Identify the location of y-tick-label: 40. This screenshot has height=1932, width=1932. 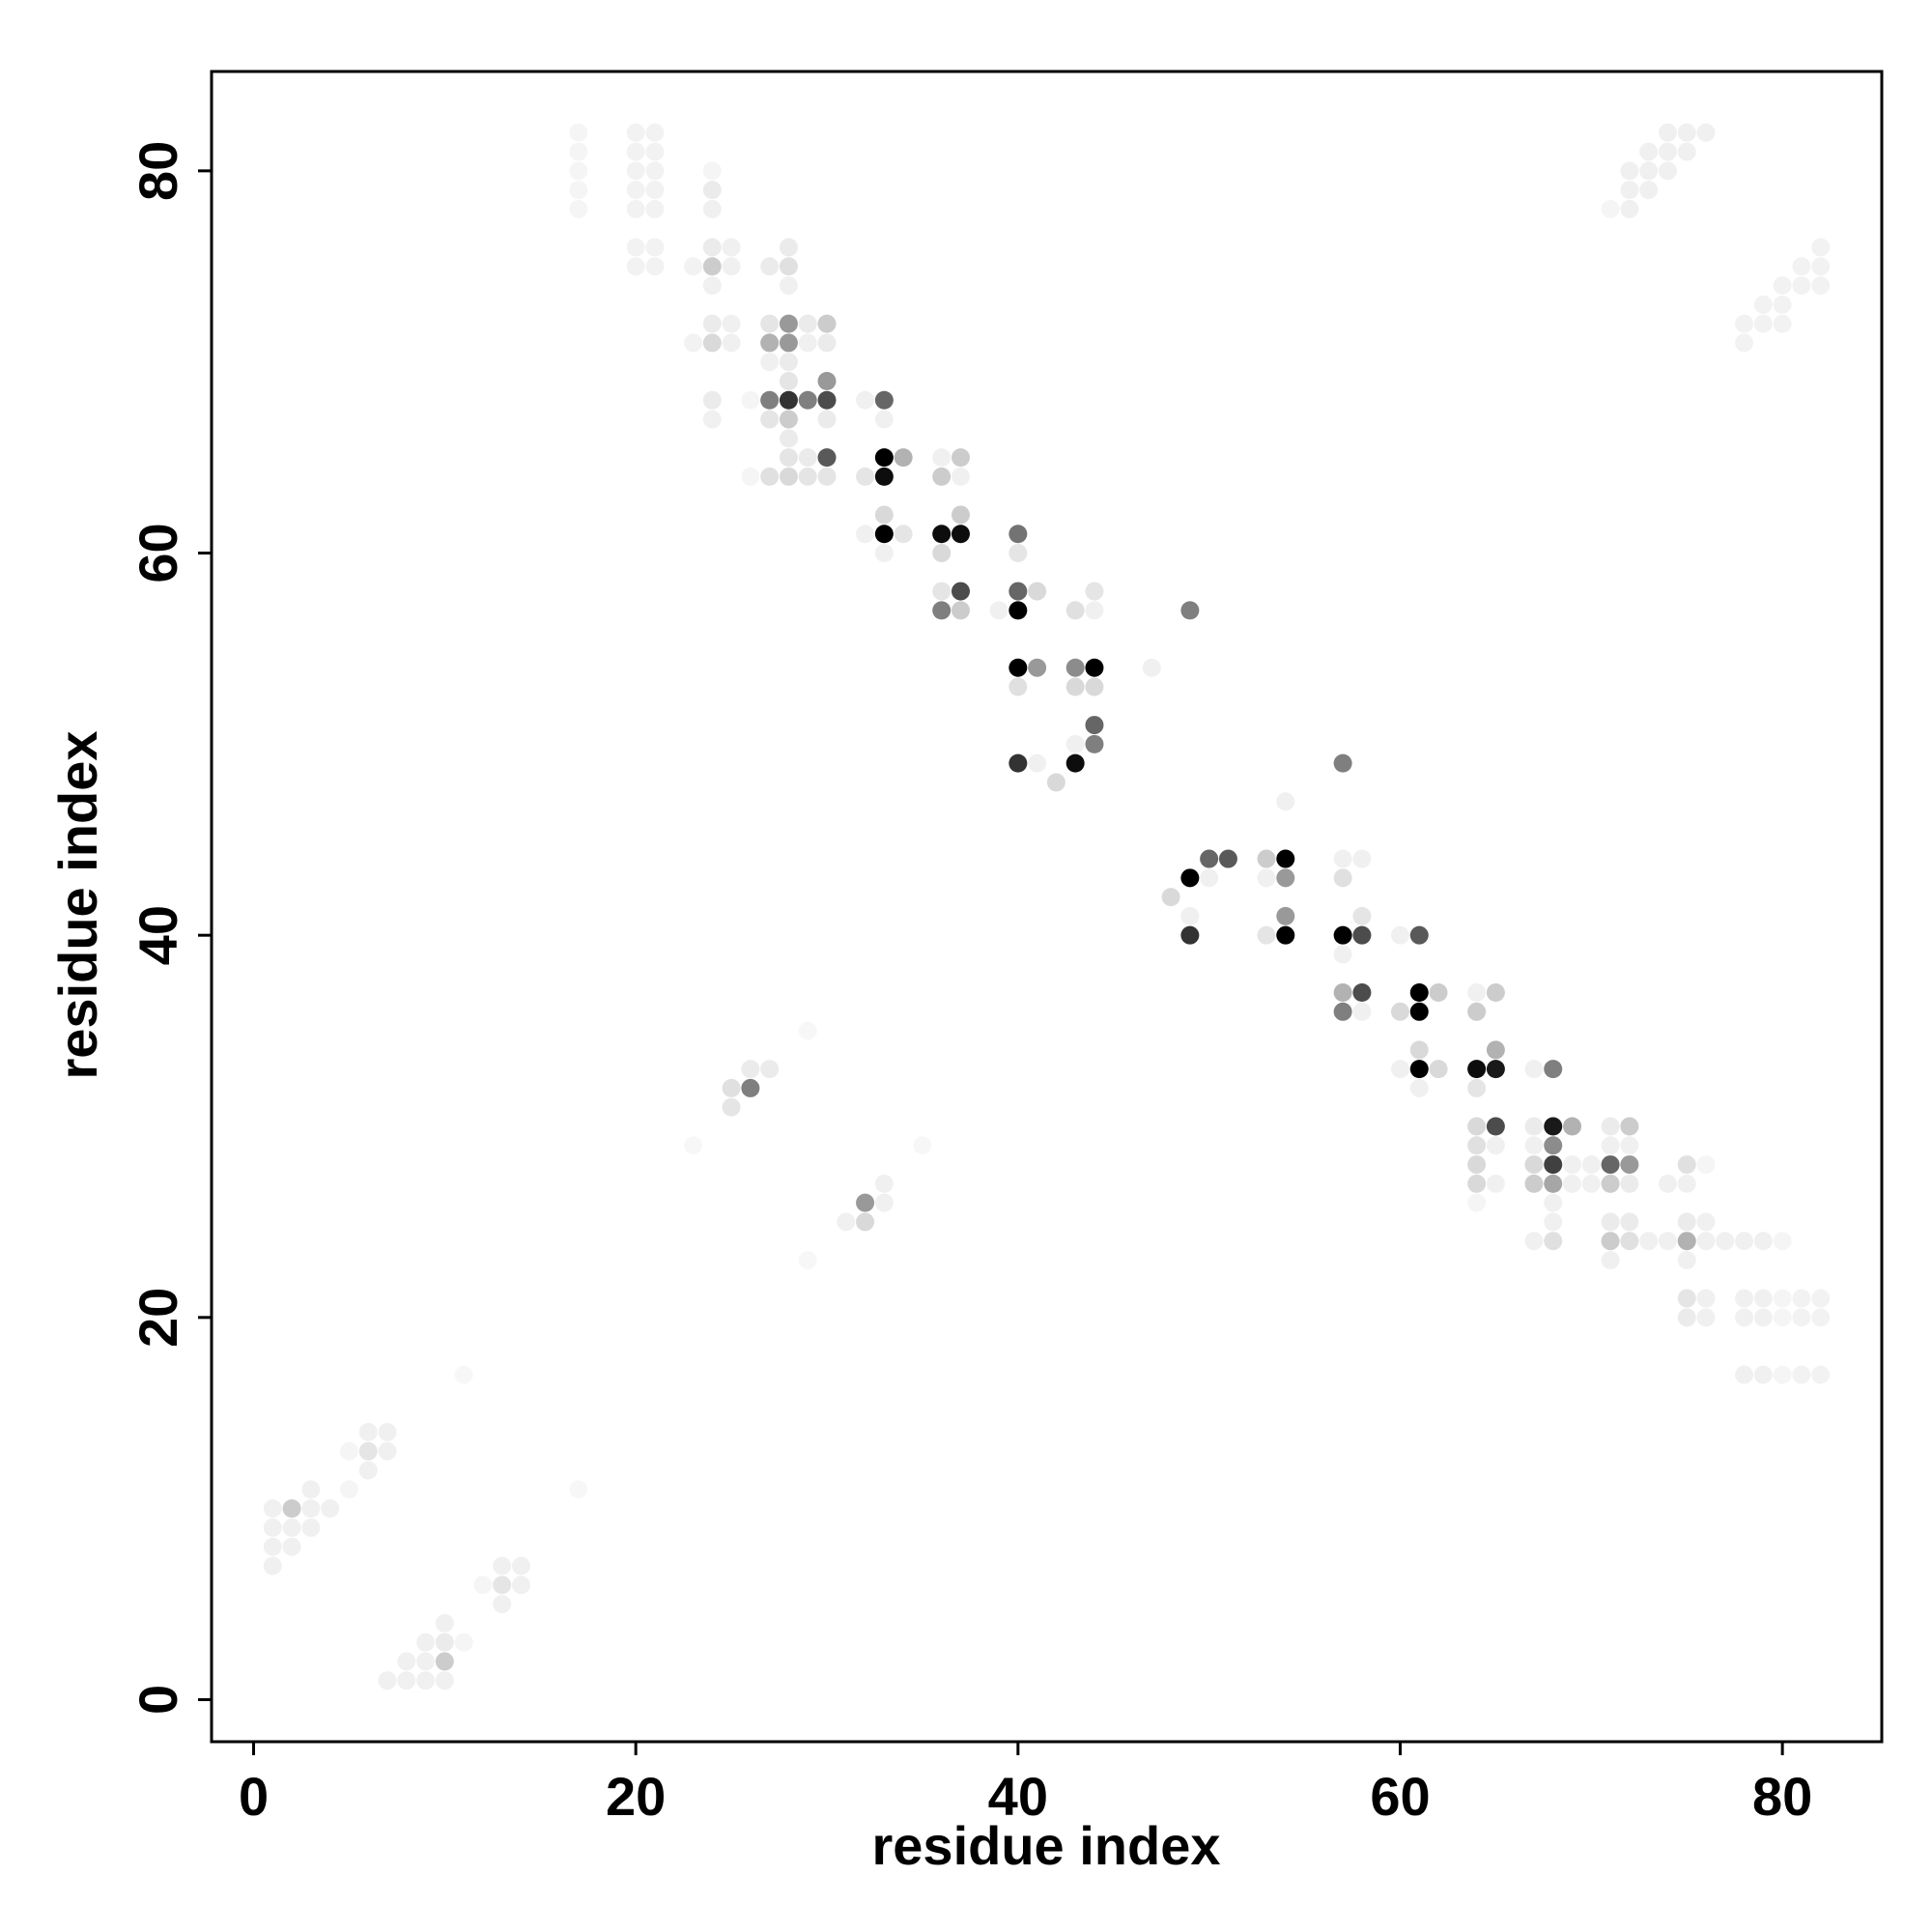
(158, 935).